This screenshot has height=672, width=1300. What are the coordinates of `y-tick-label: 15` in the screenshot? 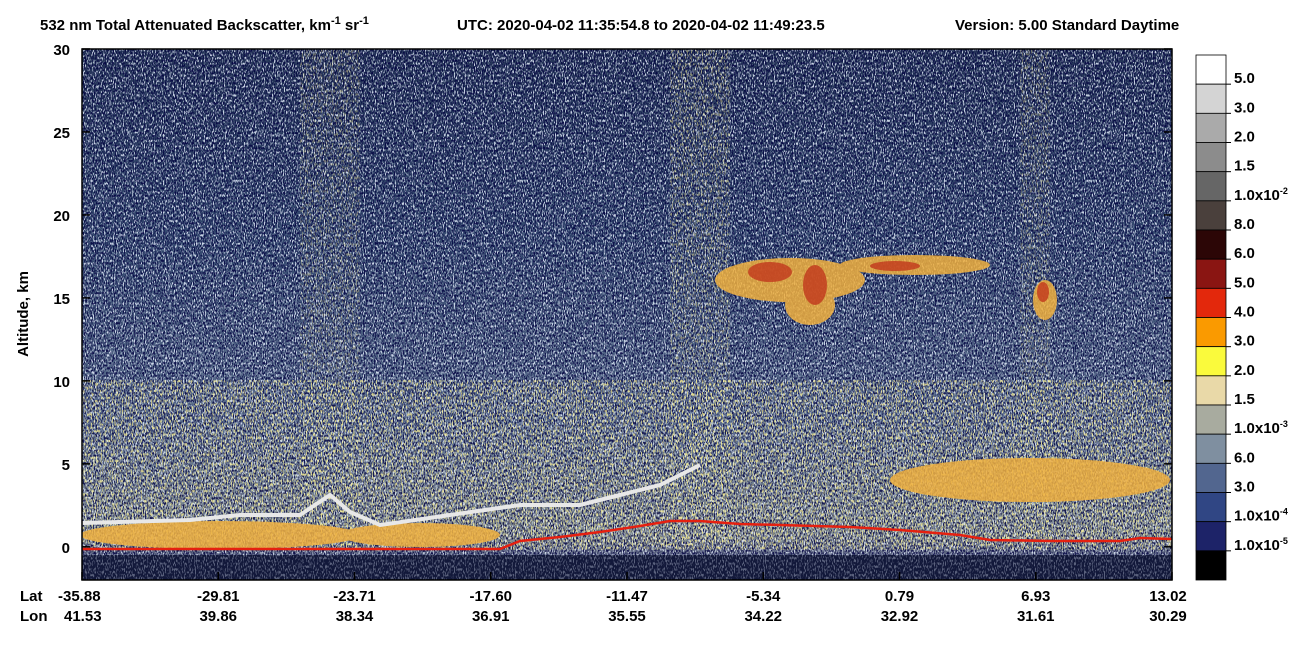 It's located at (61, 299).